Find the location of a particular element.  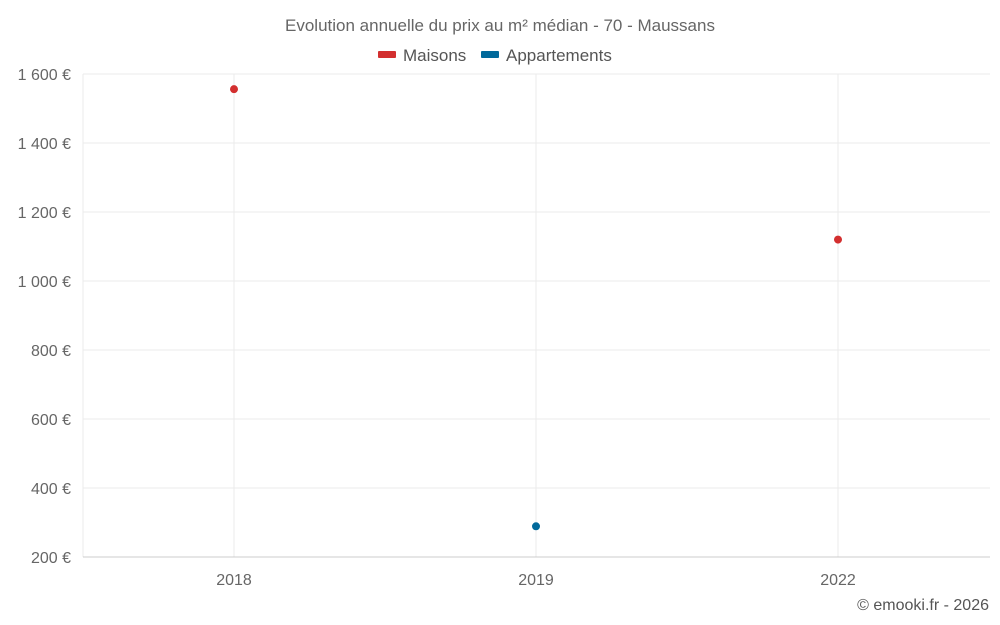

y-tick-label: 200 € is located at coordinates (51, 558).